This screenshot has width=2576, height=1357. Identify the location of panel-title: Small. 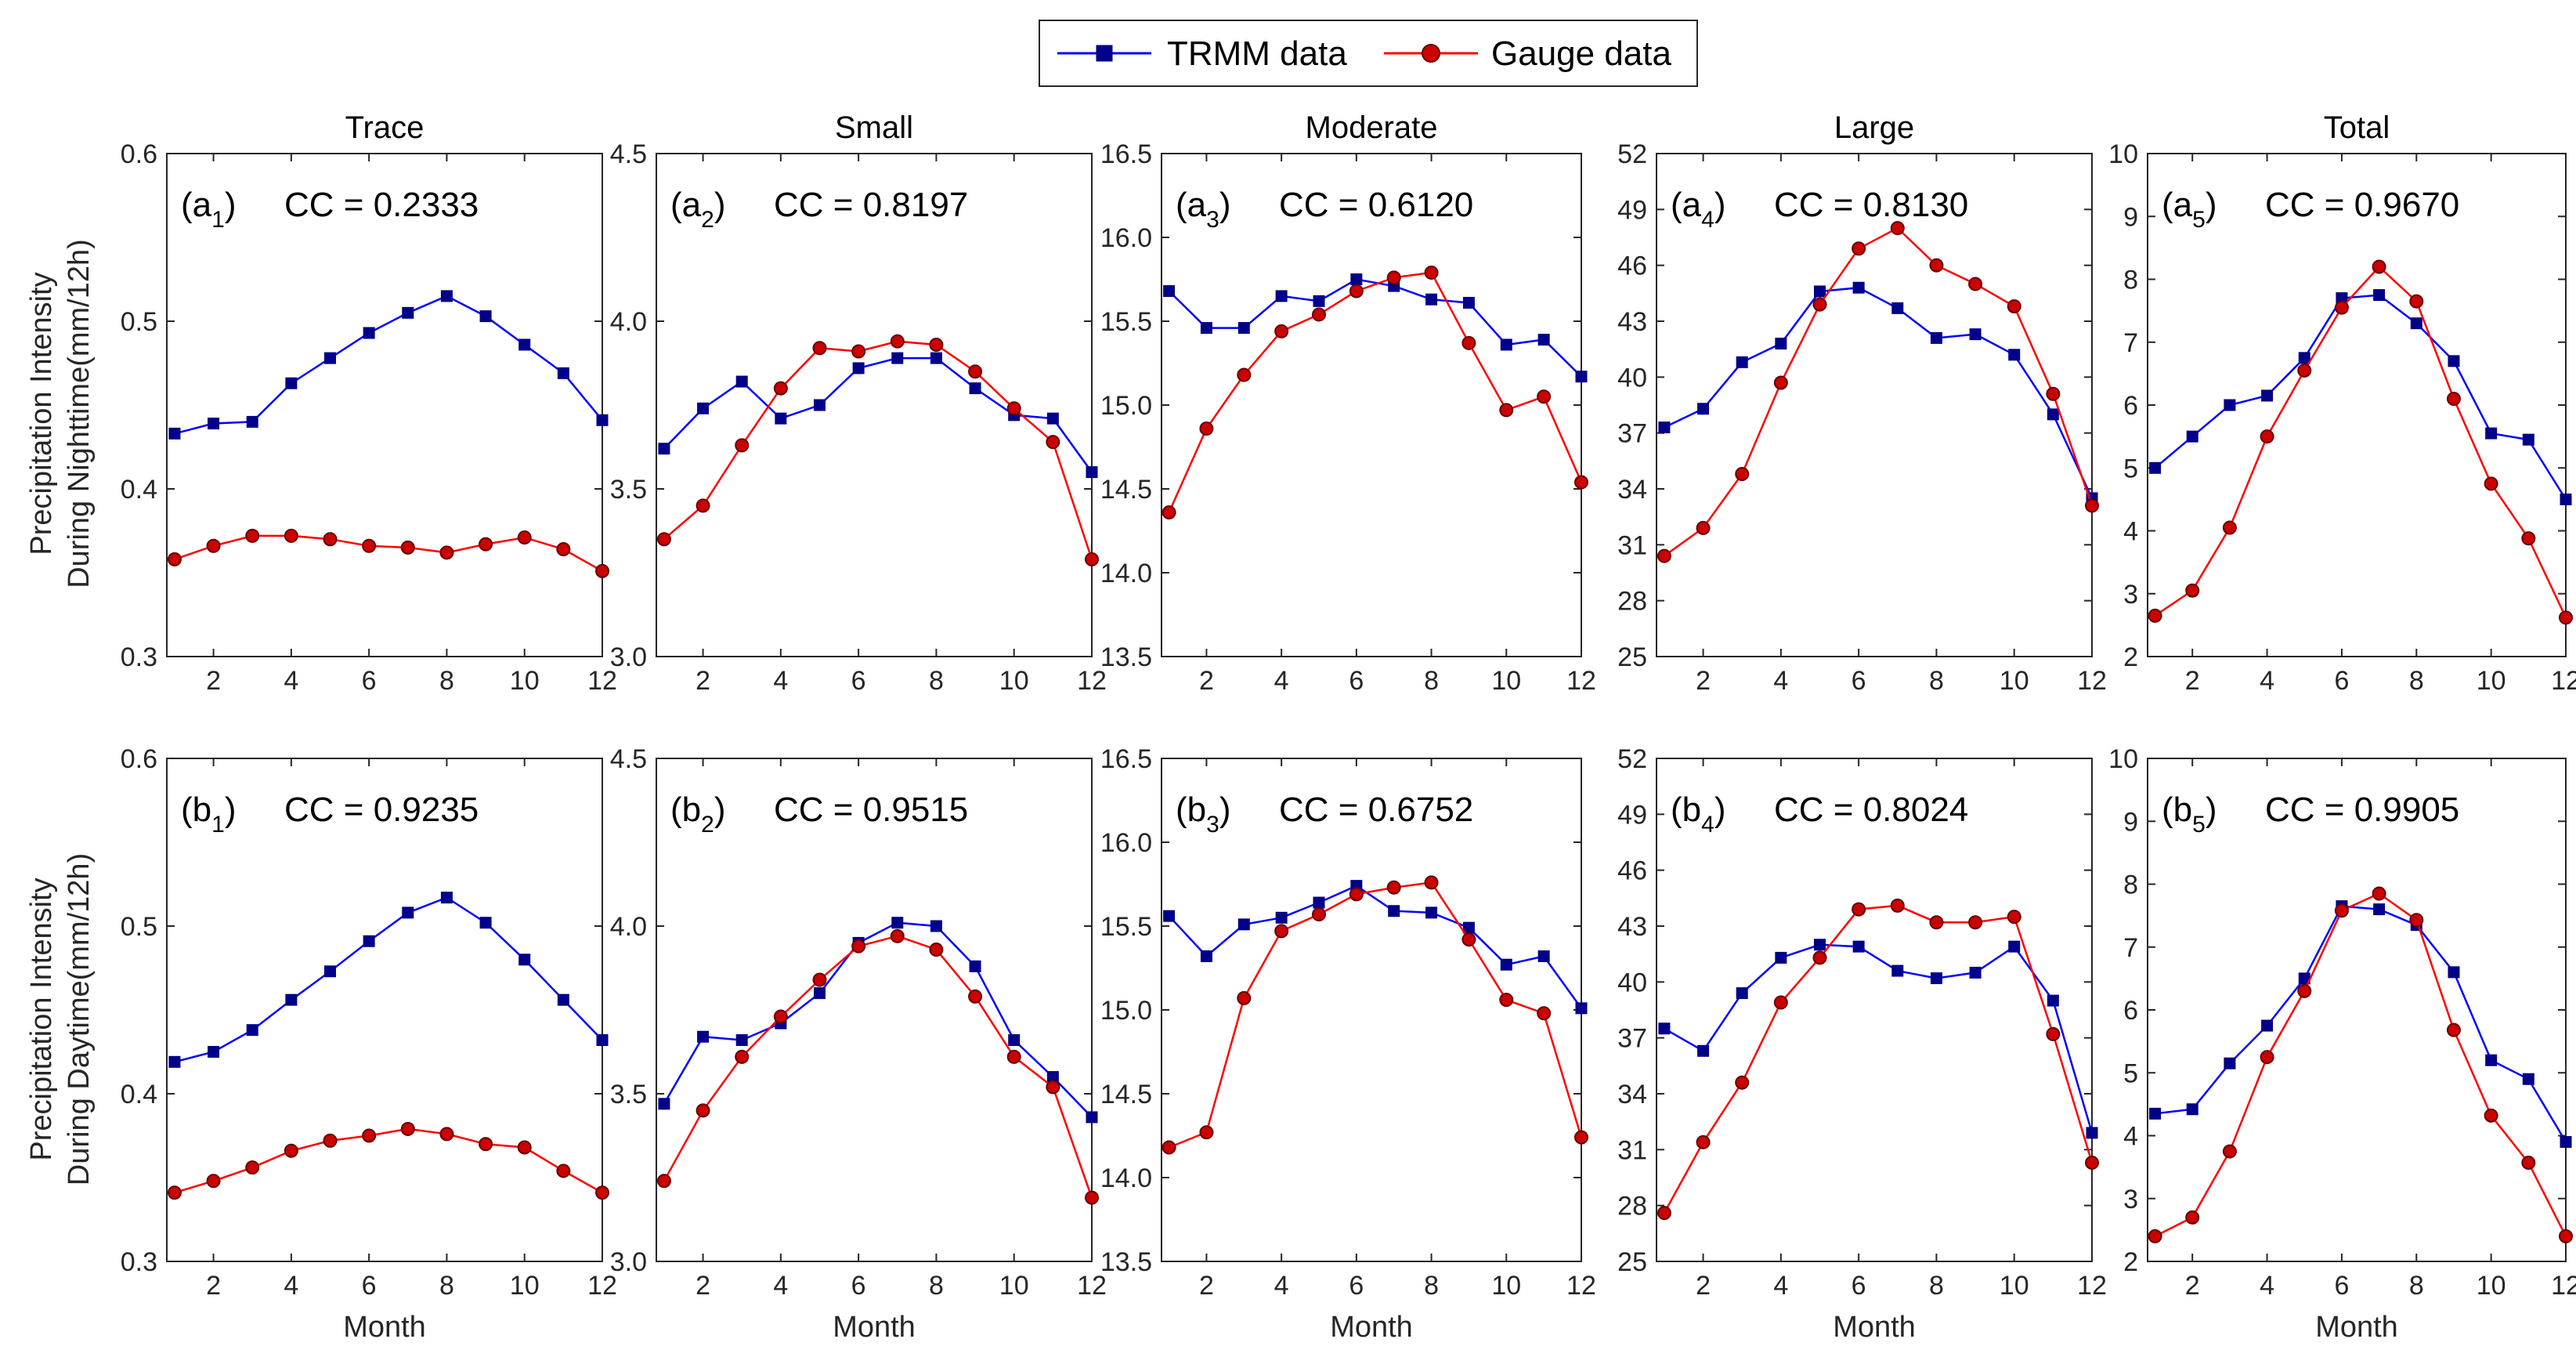
(874, 127).